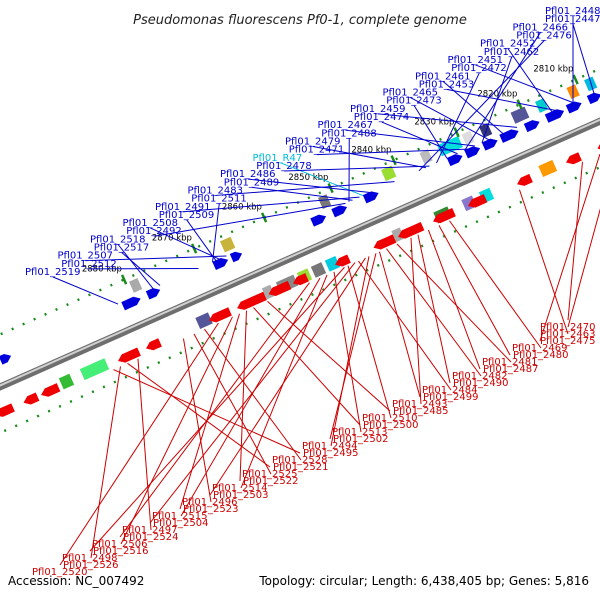  What do you see at coordinates (479, 68) in the screenshot?
I see `forward-gene-label: Pfl01_2472` at bounding box center [479, 68].